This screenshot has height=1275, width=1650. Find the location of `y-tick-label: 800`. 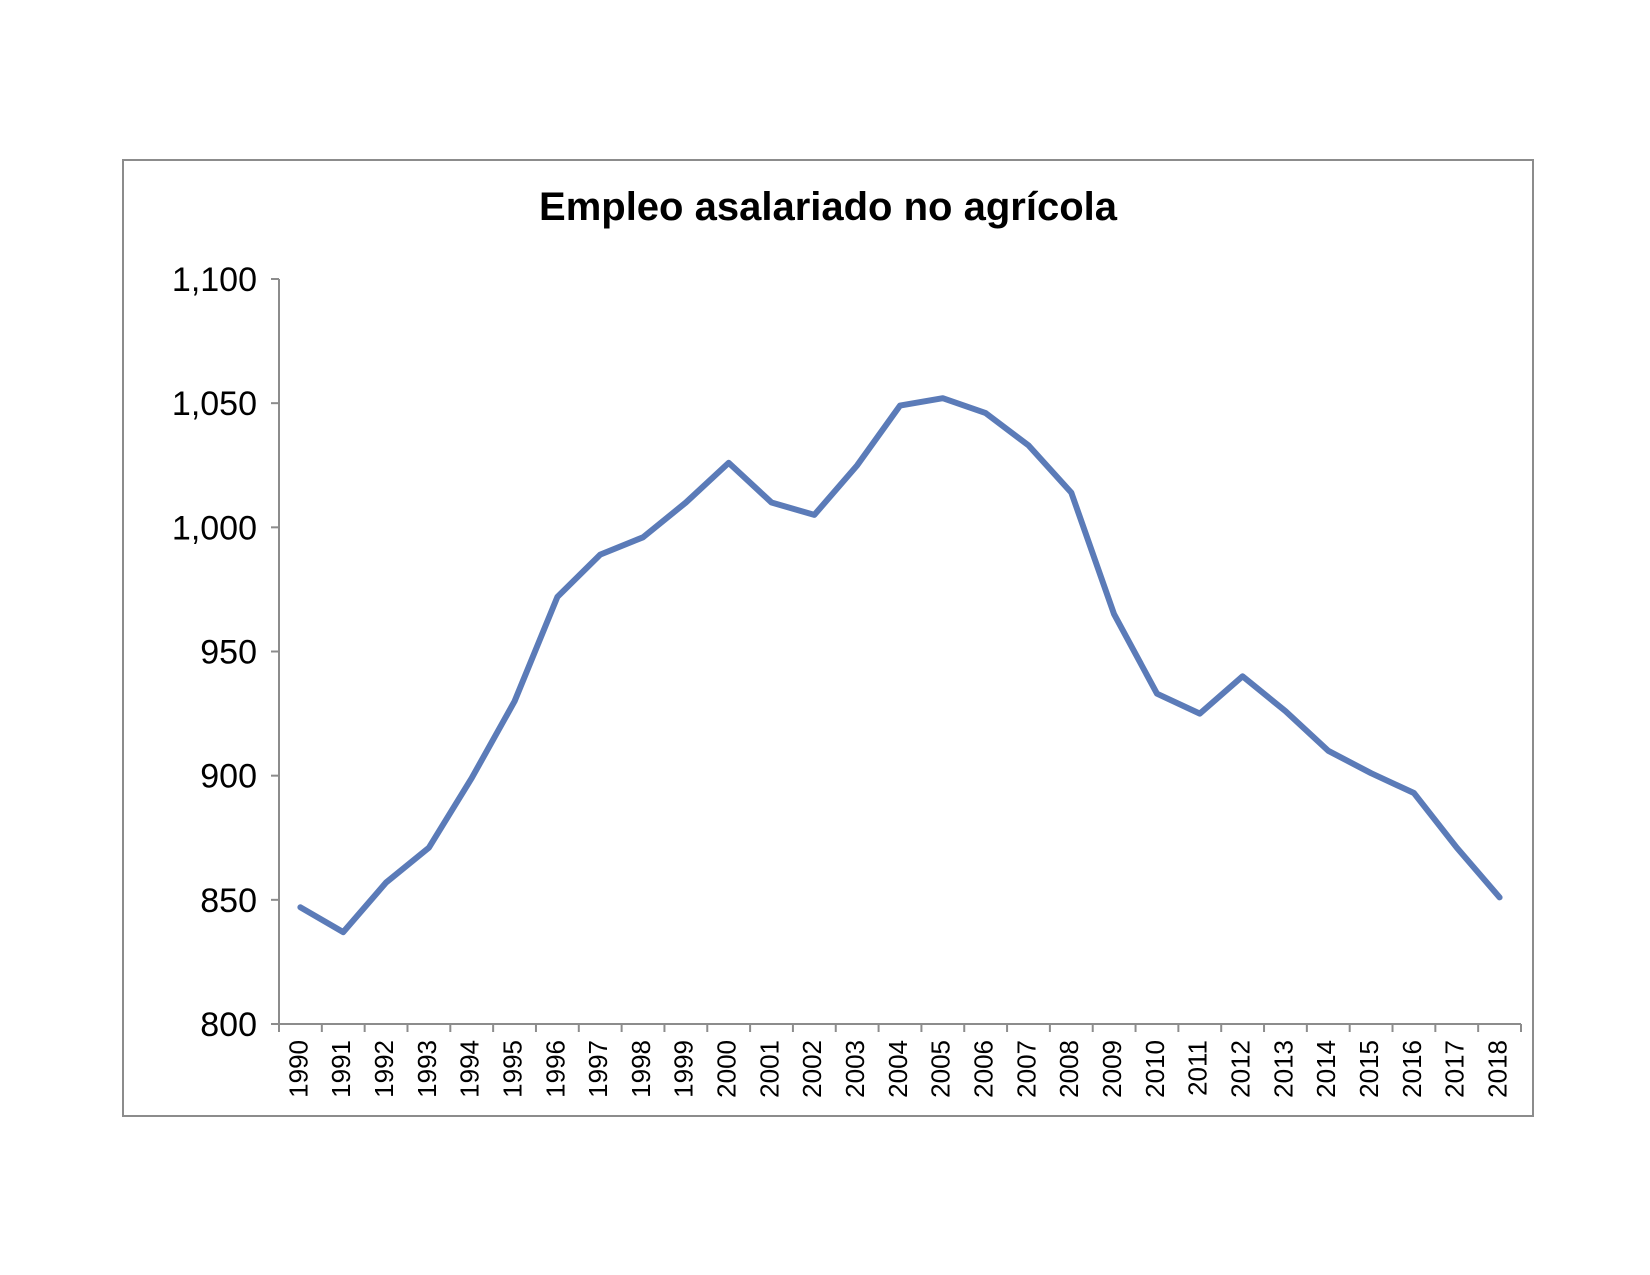

y-tick-label: 800 is located at coordinates (228, 1025).